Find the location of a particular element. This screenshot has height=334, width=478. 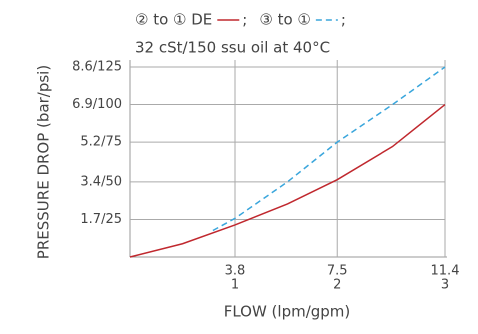

y-tick-label: 5.2/75 is located at coordinates (101, 142).